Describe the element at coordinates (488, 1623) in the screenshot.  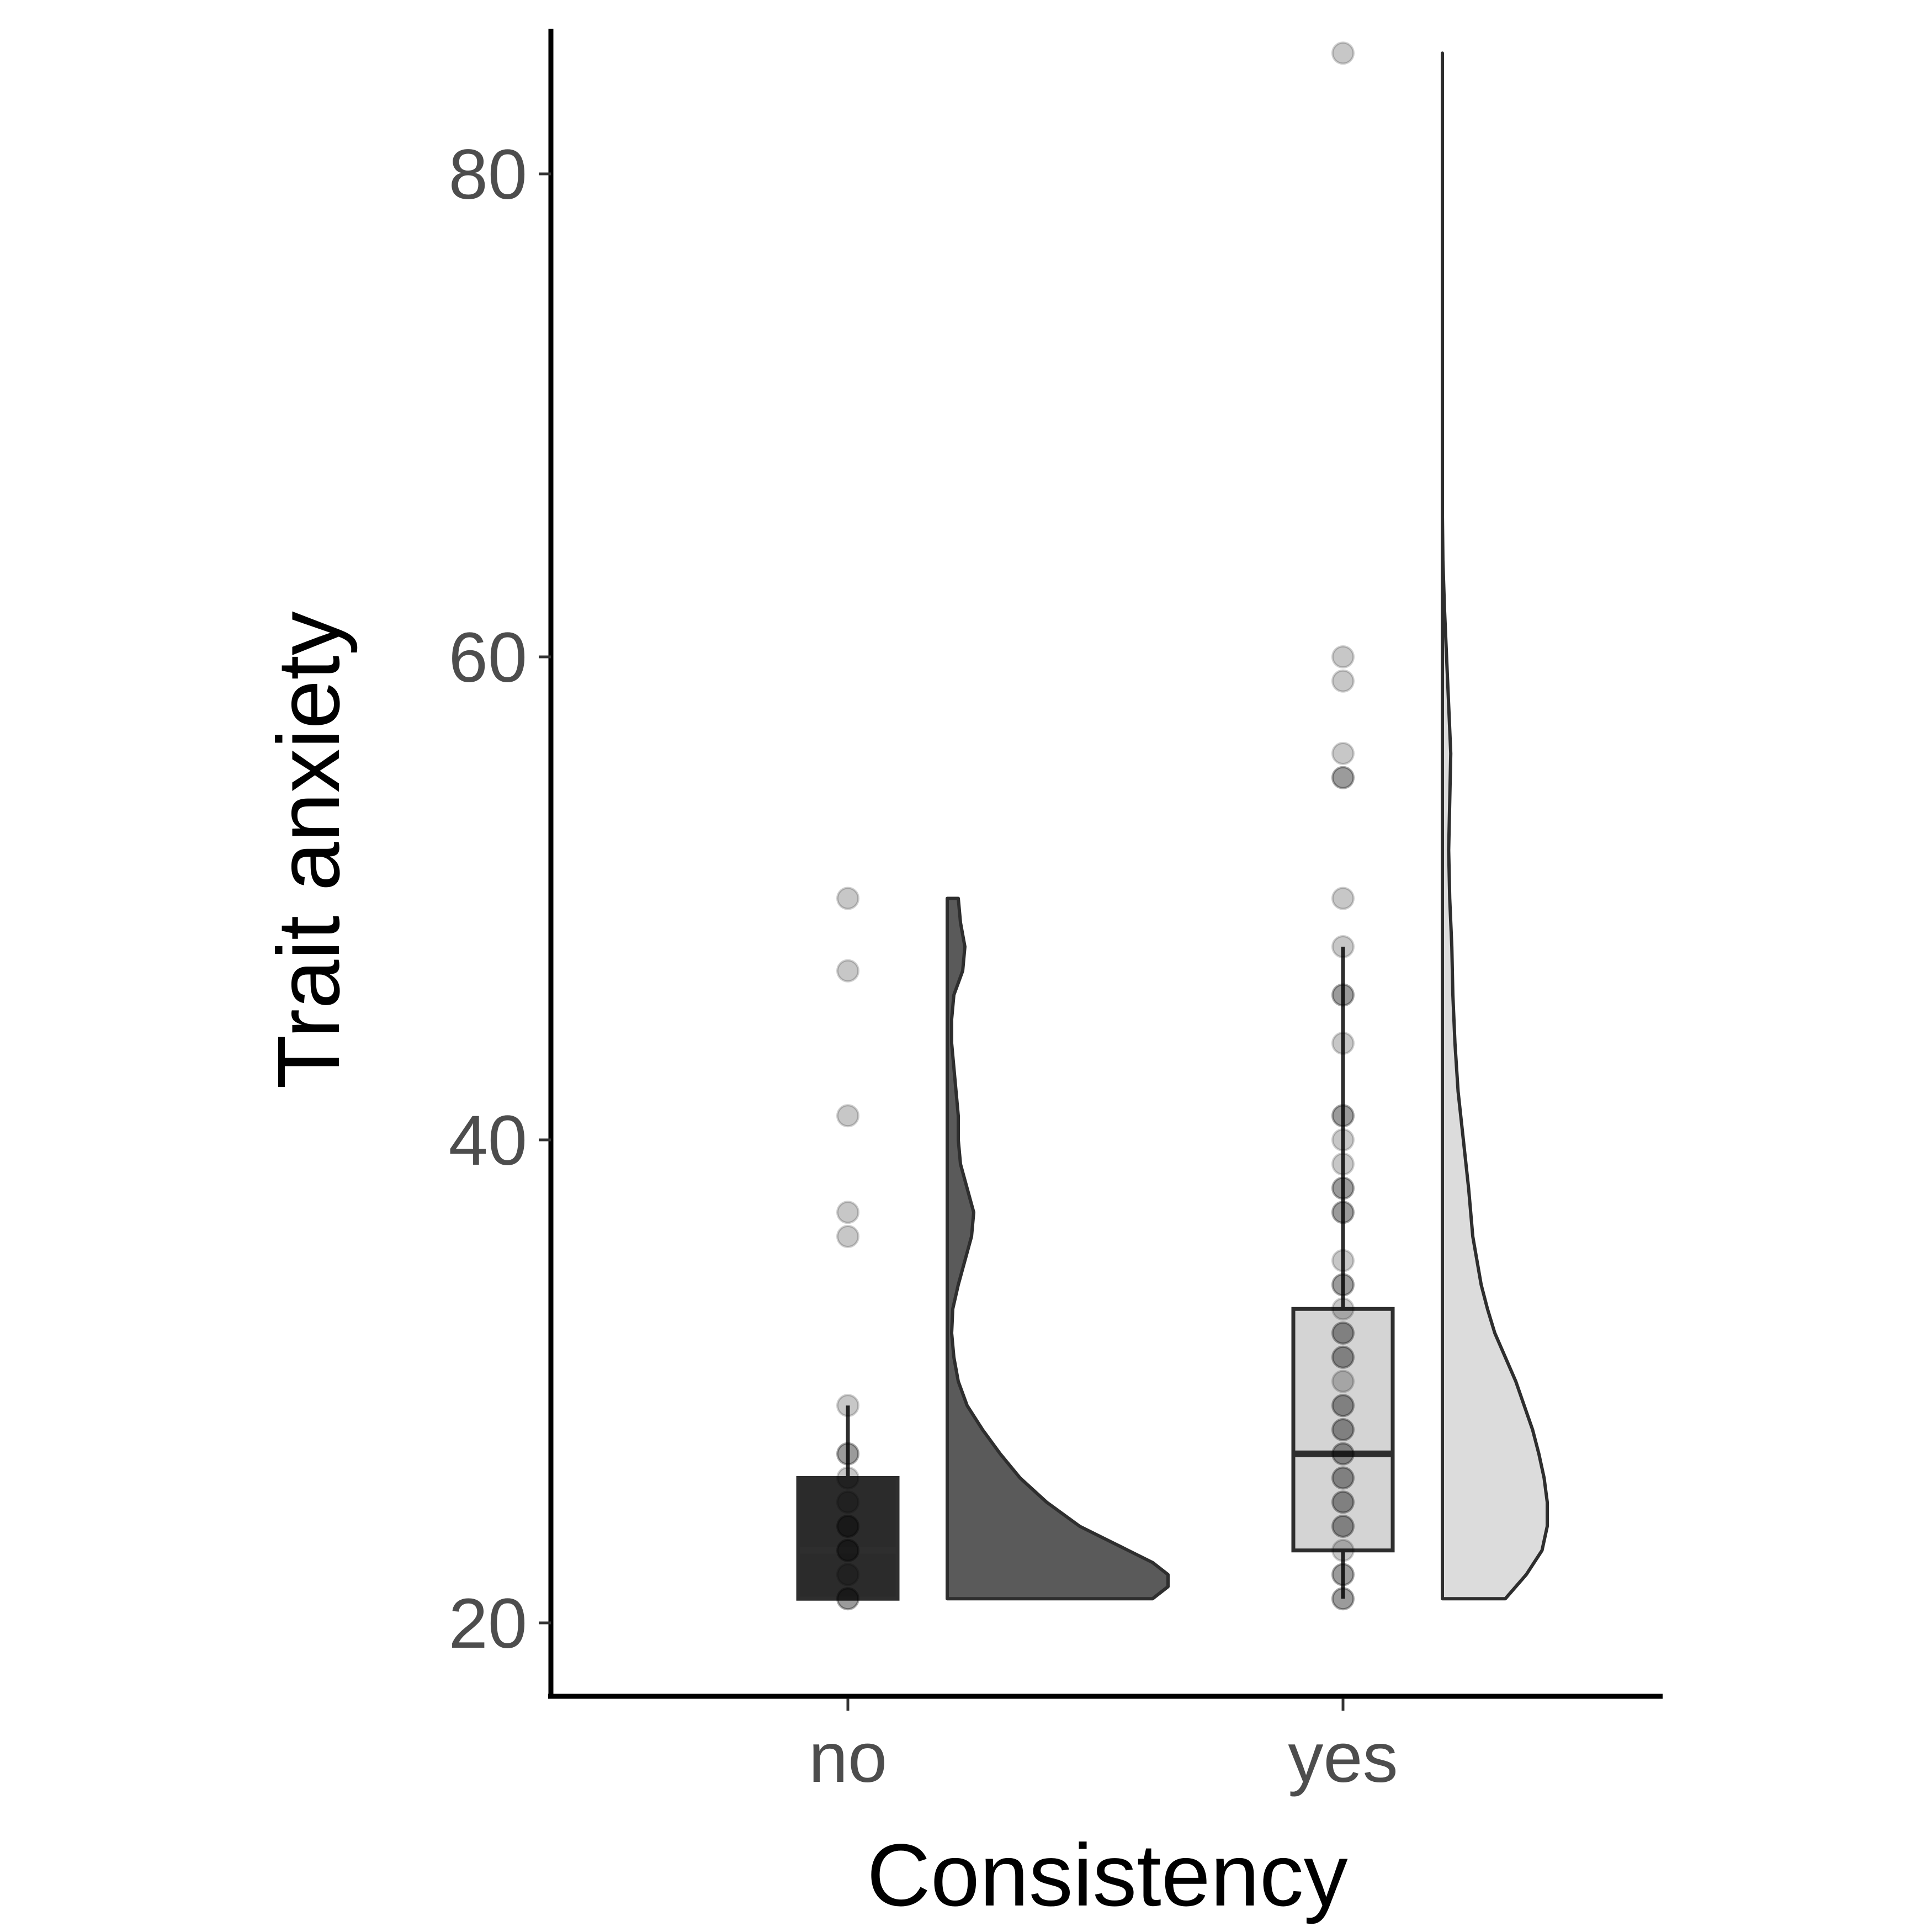
I see `y-tick-label: 20` at that location.